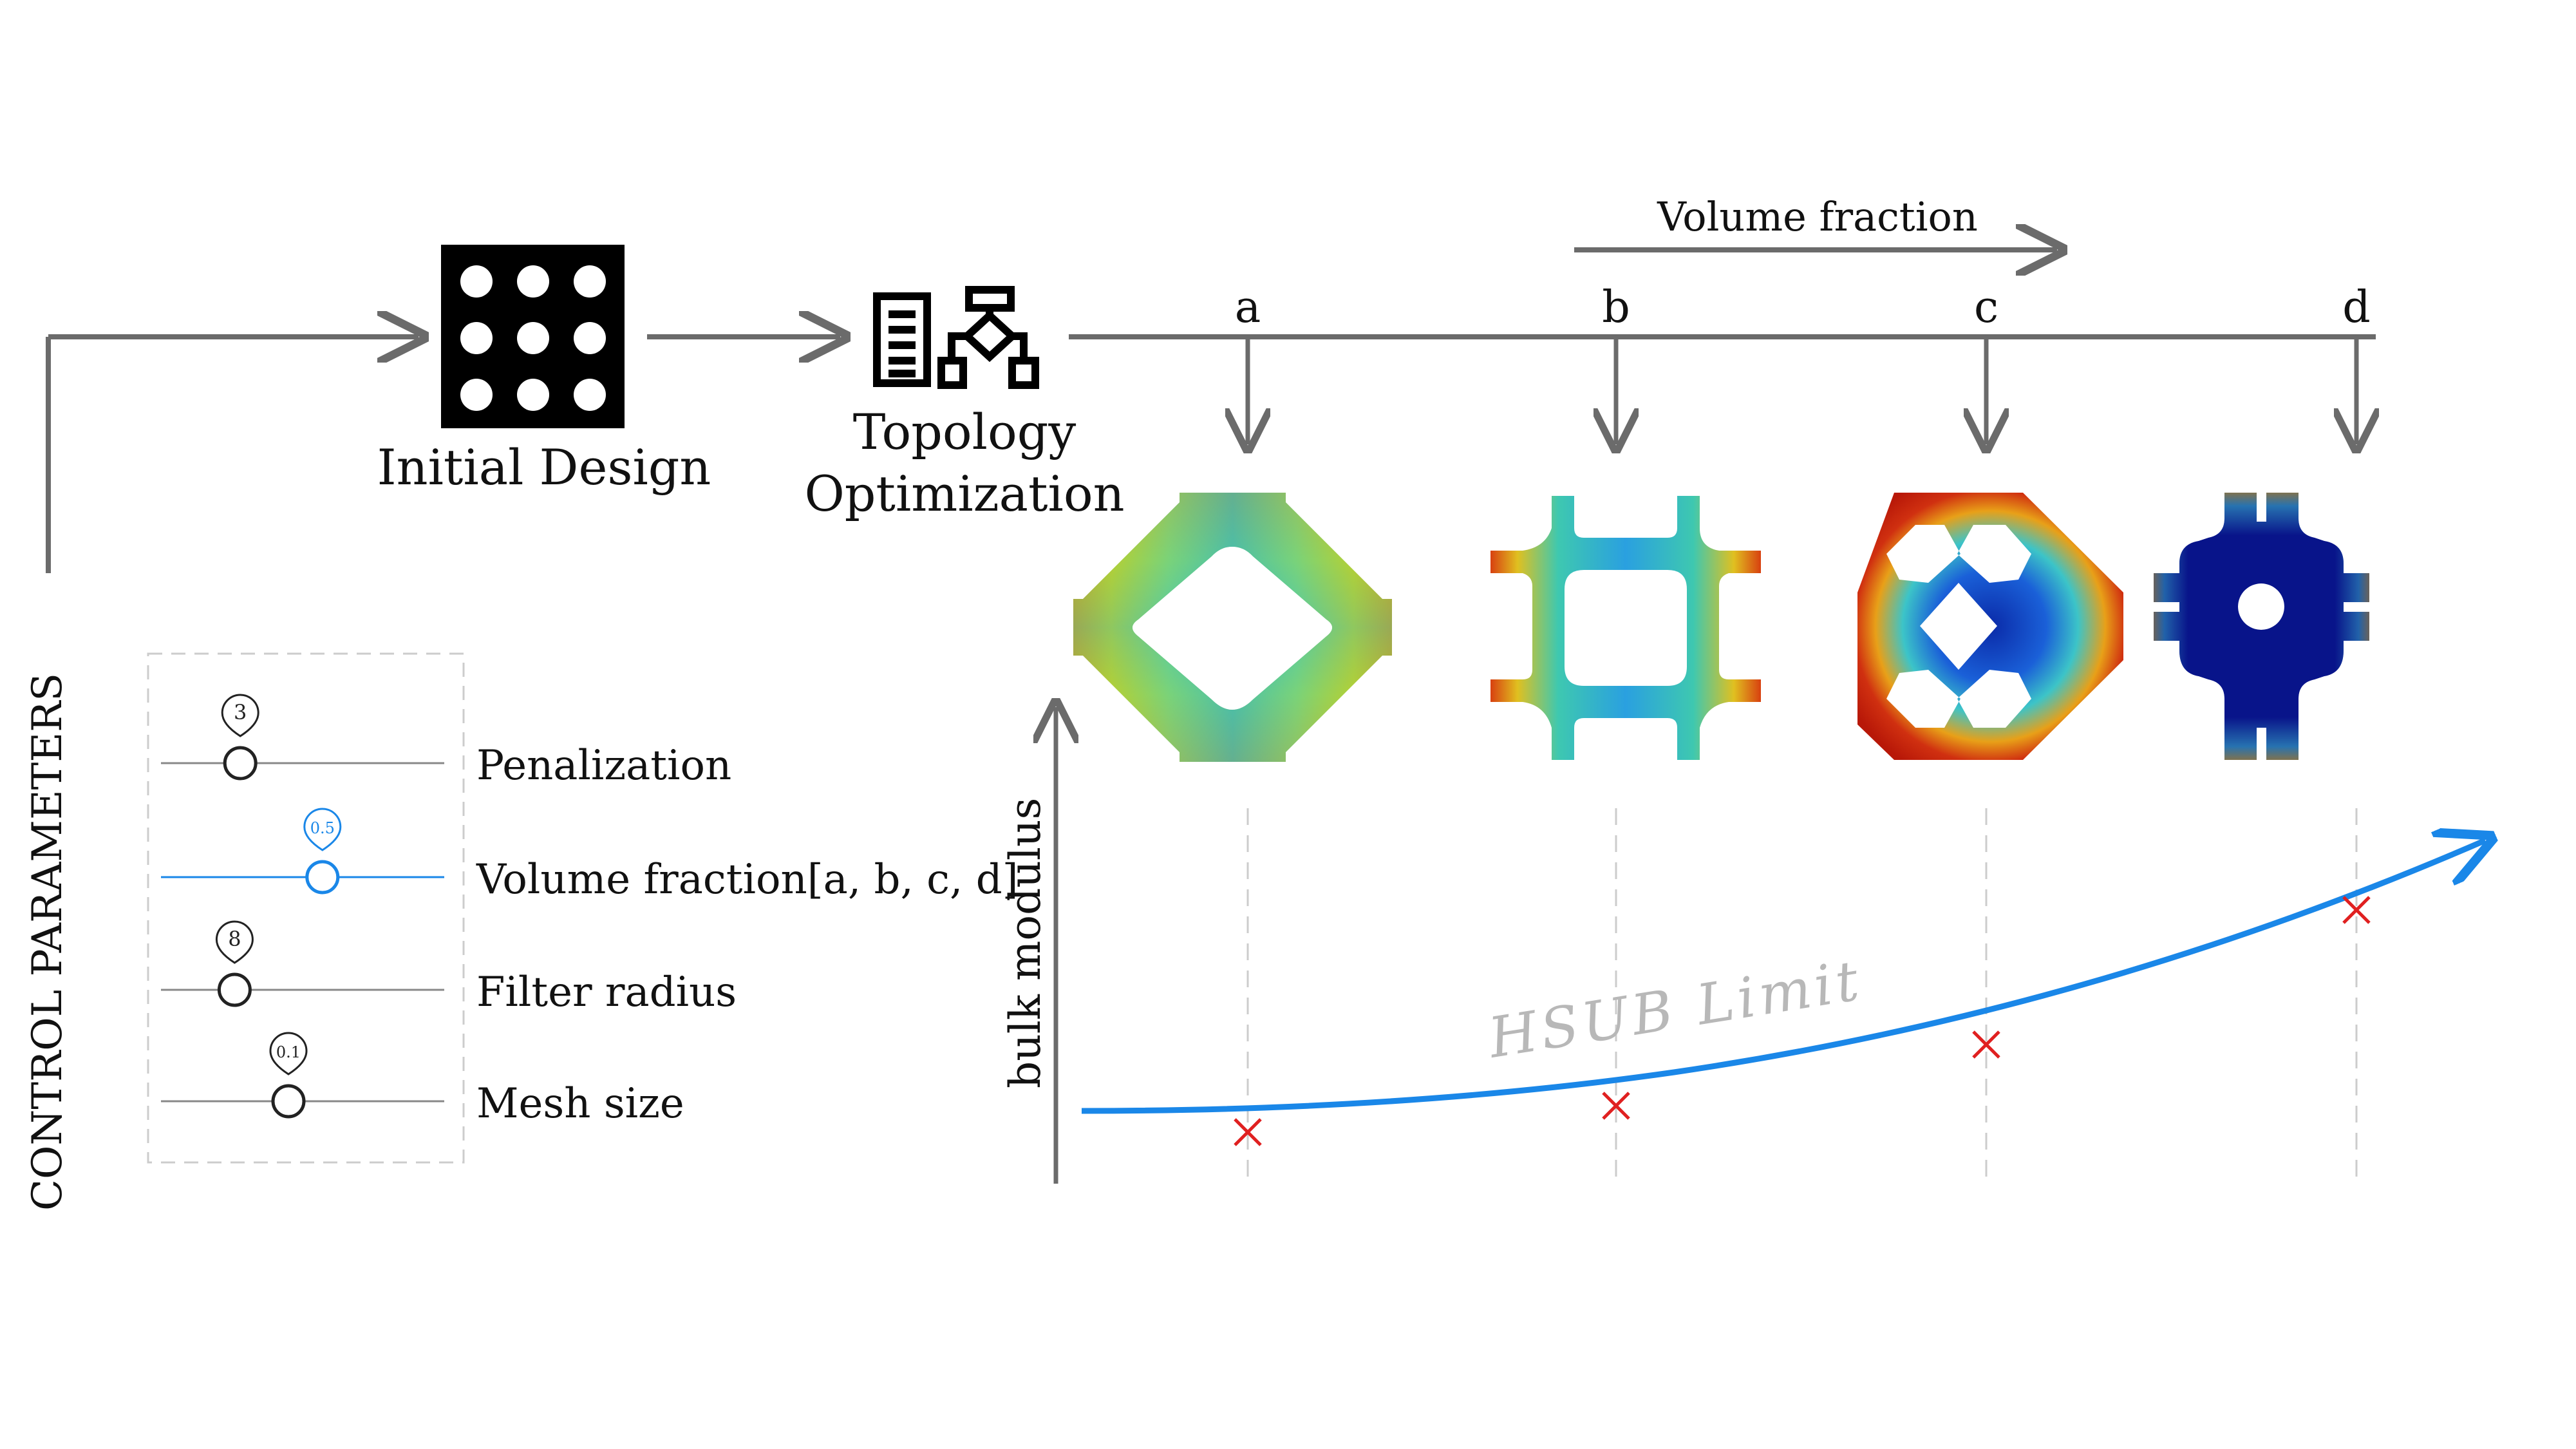 The width and height of the screenshot is (2576, 1449). Describe the element at coordinates (1990, 626) in the screenshot. I see `structure-c` at that location.